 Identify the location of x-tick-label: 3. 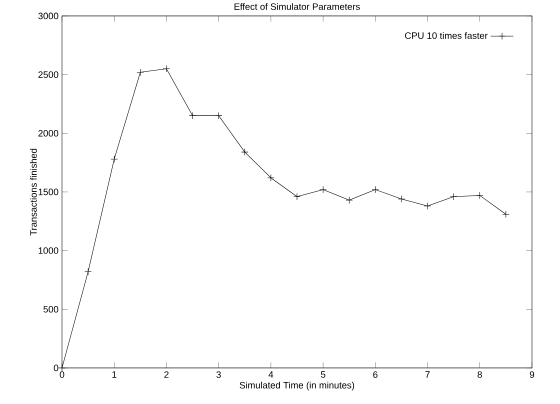
(218, 374).